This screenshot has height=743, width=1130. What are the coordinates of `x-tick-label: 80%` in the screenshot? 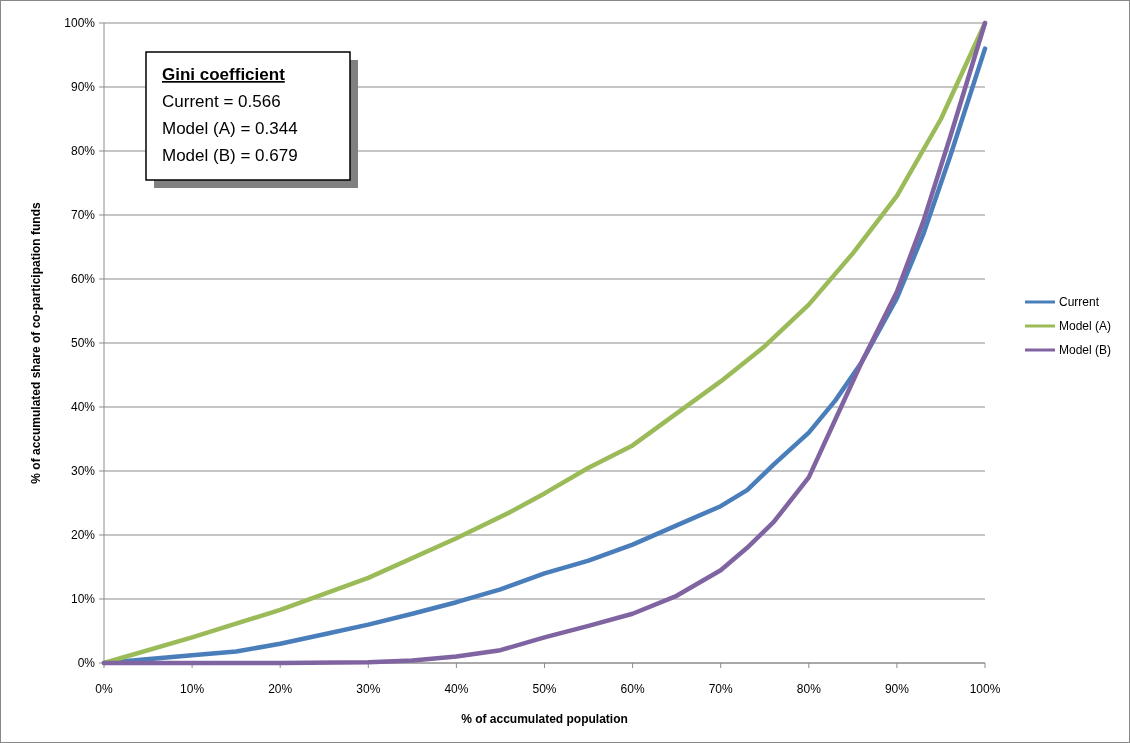 It's located at (809, 689).